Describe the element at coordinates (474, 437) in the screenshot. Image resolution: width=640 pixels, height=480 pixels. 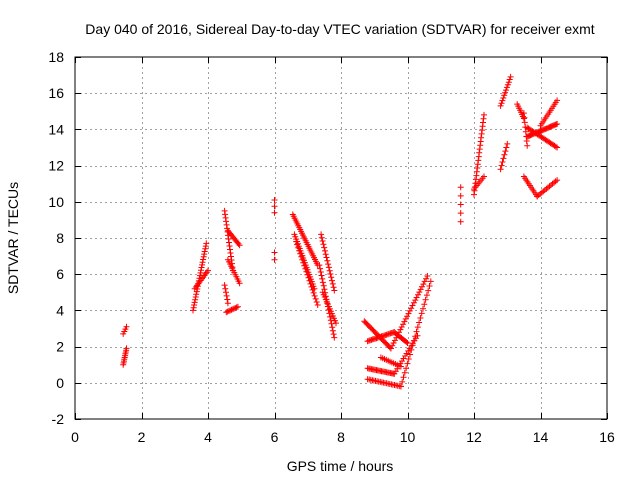
I see `x-tick-label: 12` at that location.